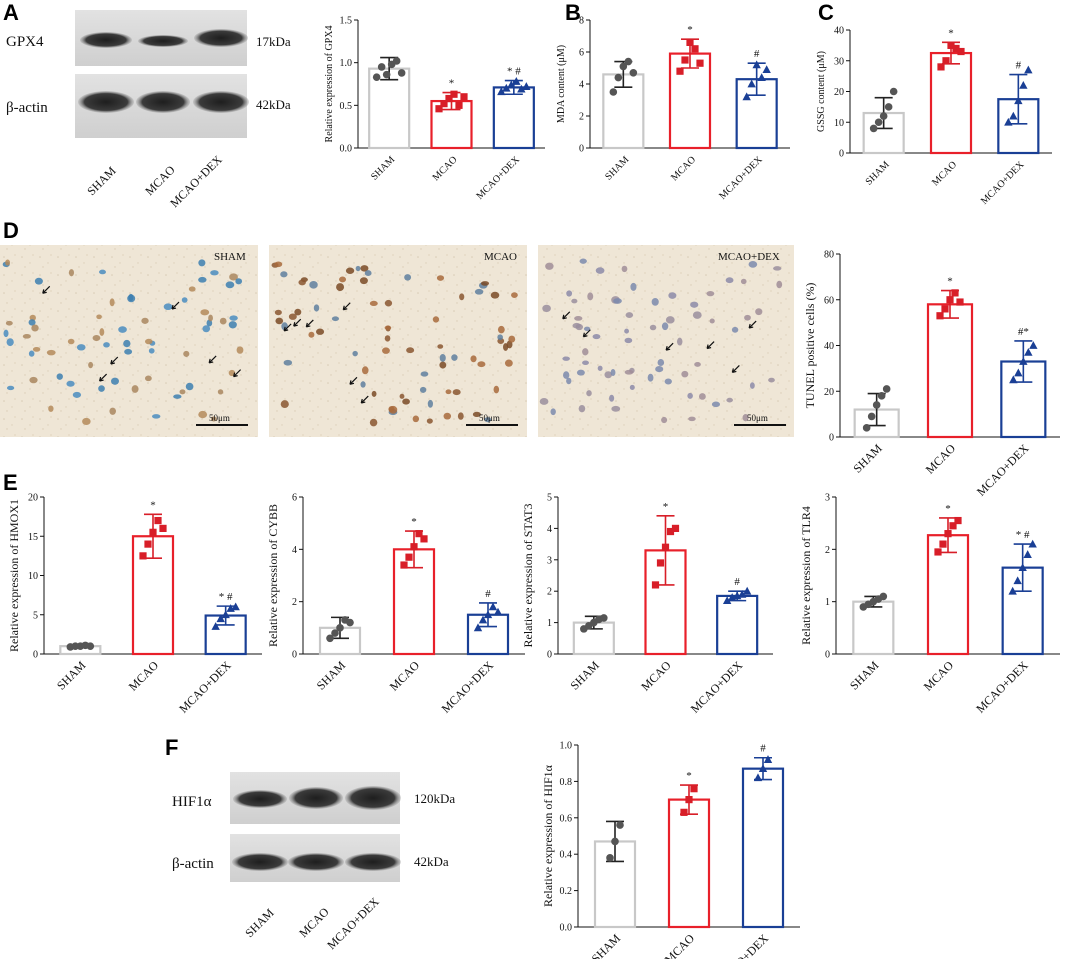 The height and width of the screenshot is (959, 1072). What do you see at coordinates (373, 798) in the screenshot?
I see `blot-f-band-hif1a-dex` at bounding box center [373, 798].